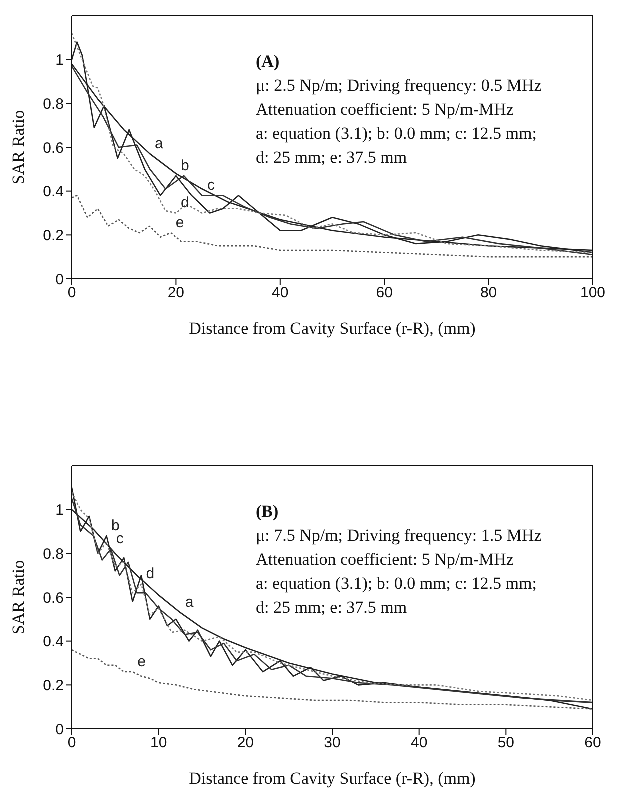 Image resolution: width=620 pixels, height=799 pixels. What do you see at coordinates (212, 185) in the screenshot?
I see `annotation: c` at bounding box center [212, 185].